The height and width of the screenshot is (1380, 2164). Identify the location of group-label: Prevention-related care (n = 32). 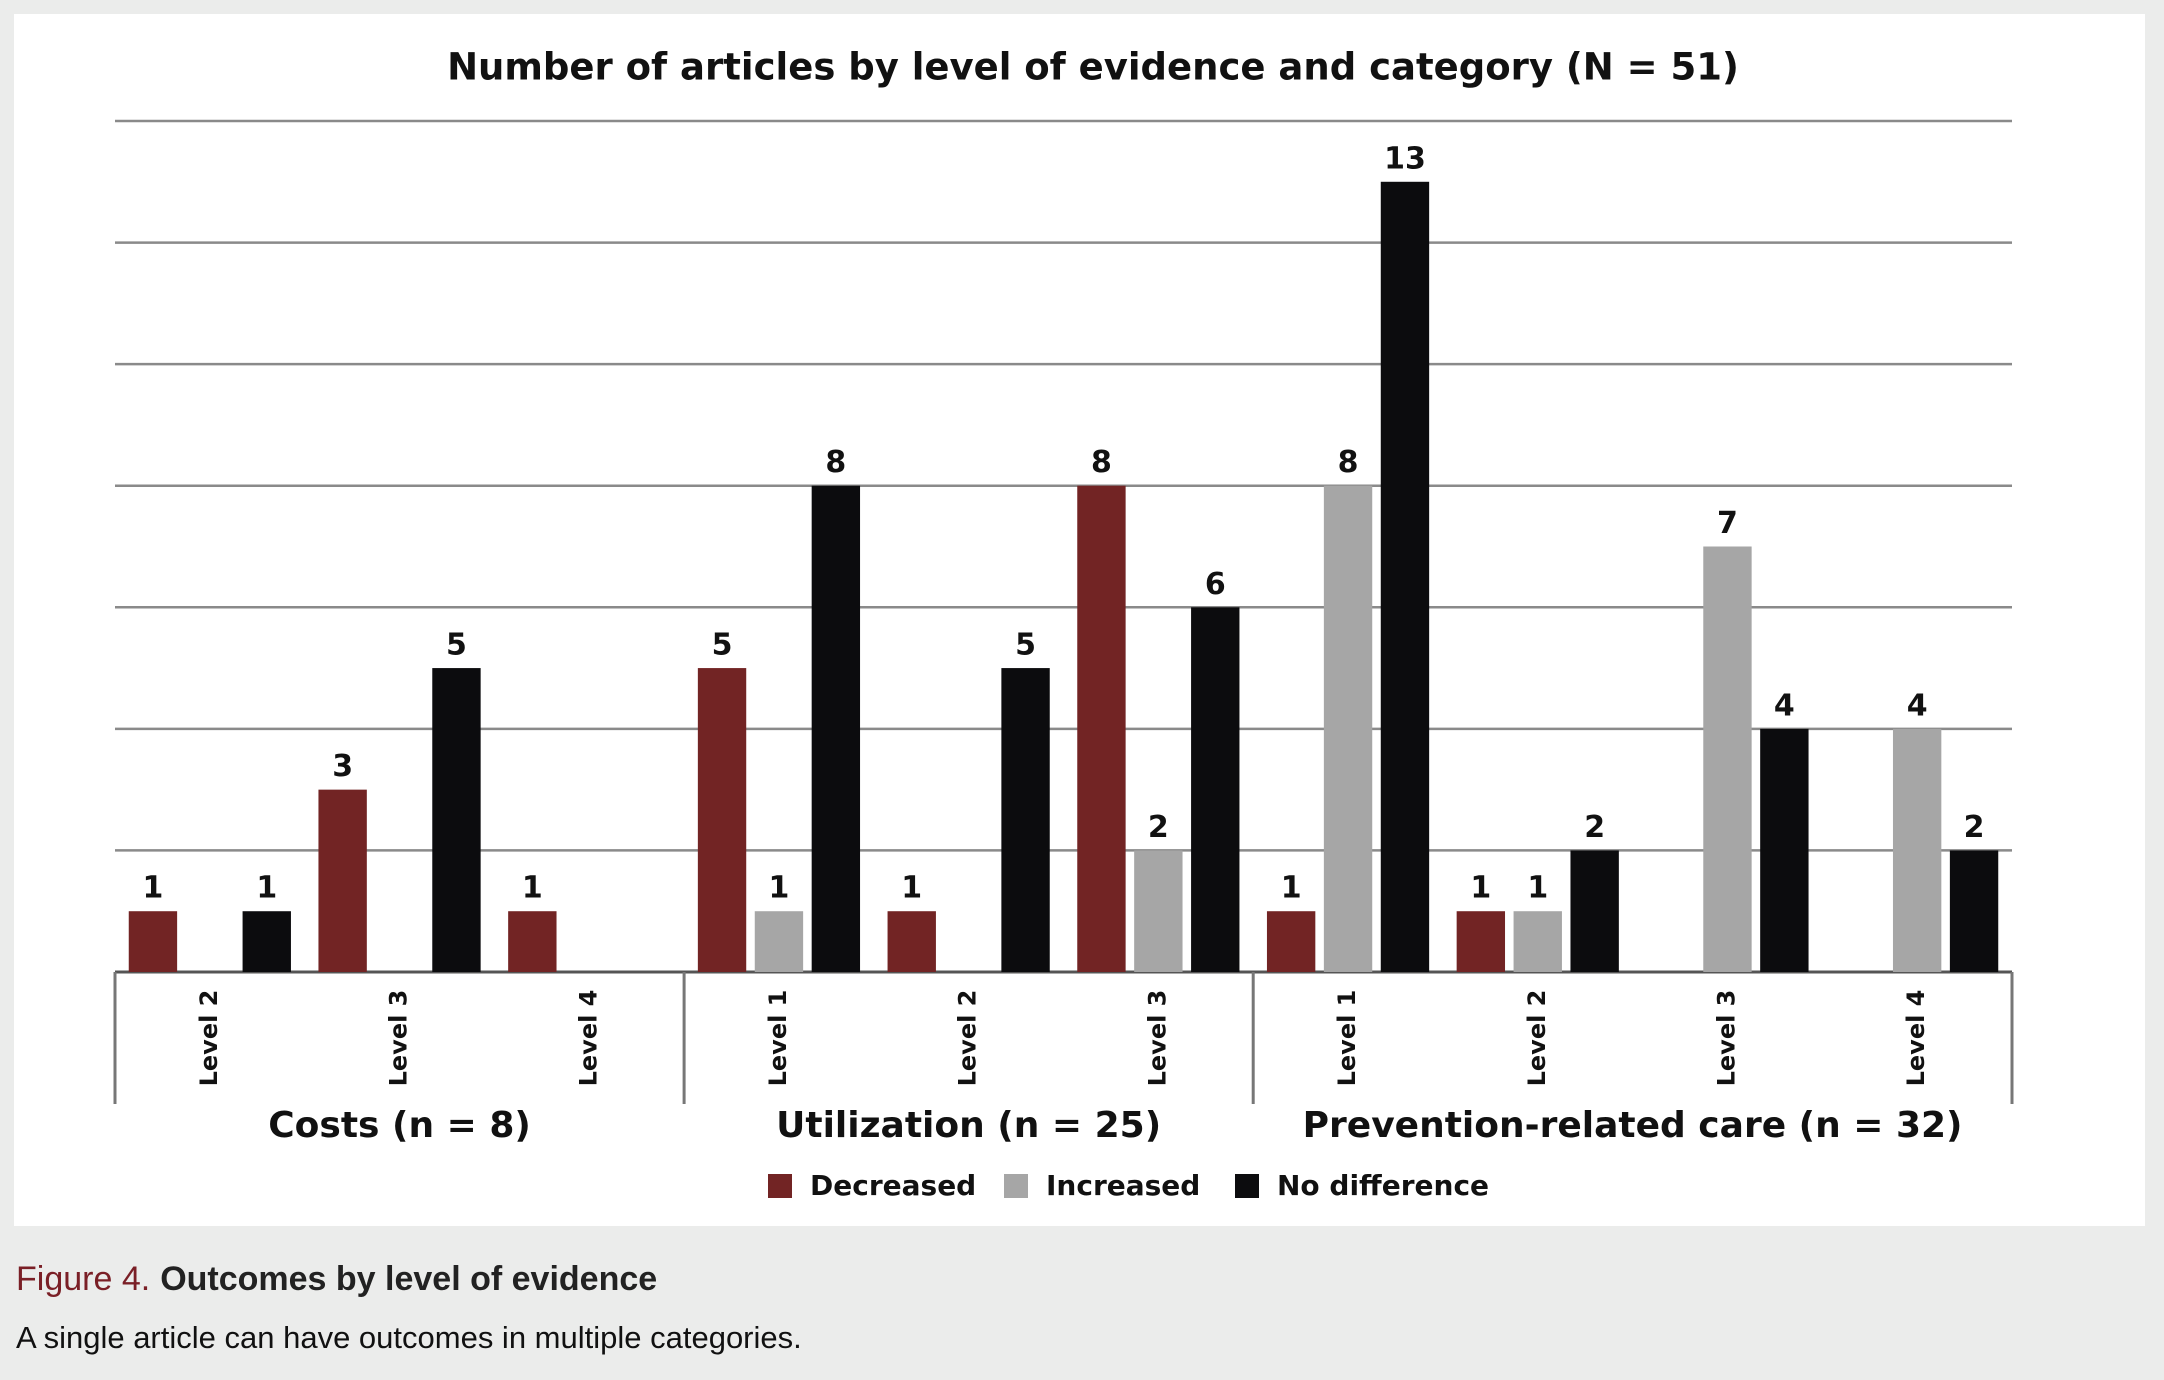
(1633, 1125).